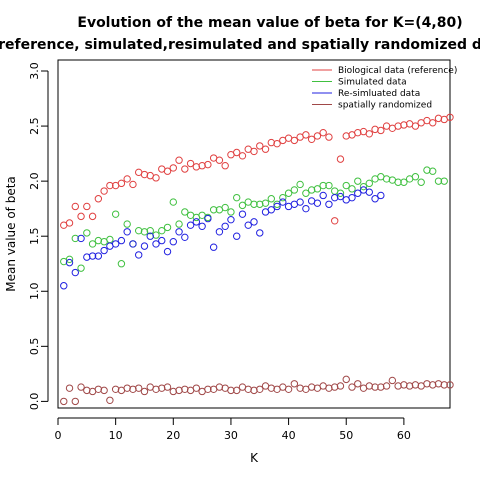  I want to click on x-axis: 0 10 20 30 40 50 60, so click(233, 429).